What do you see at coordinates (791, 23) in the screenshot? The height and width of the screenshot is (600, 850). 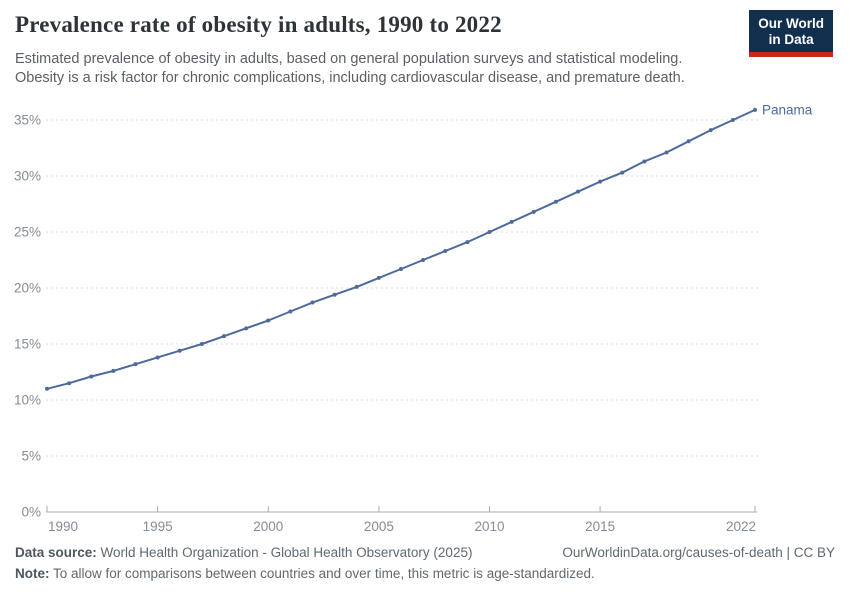 I see `owid-logo-line1: Our World` at bounding box center [791, 23].